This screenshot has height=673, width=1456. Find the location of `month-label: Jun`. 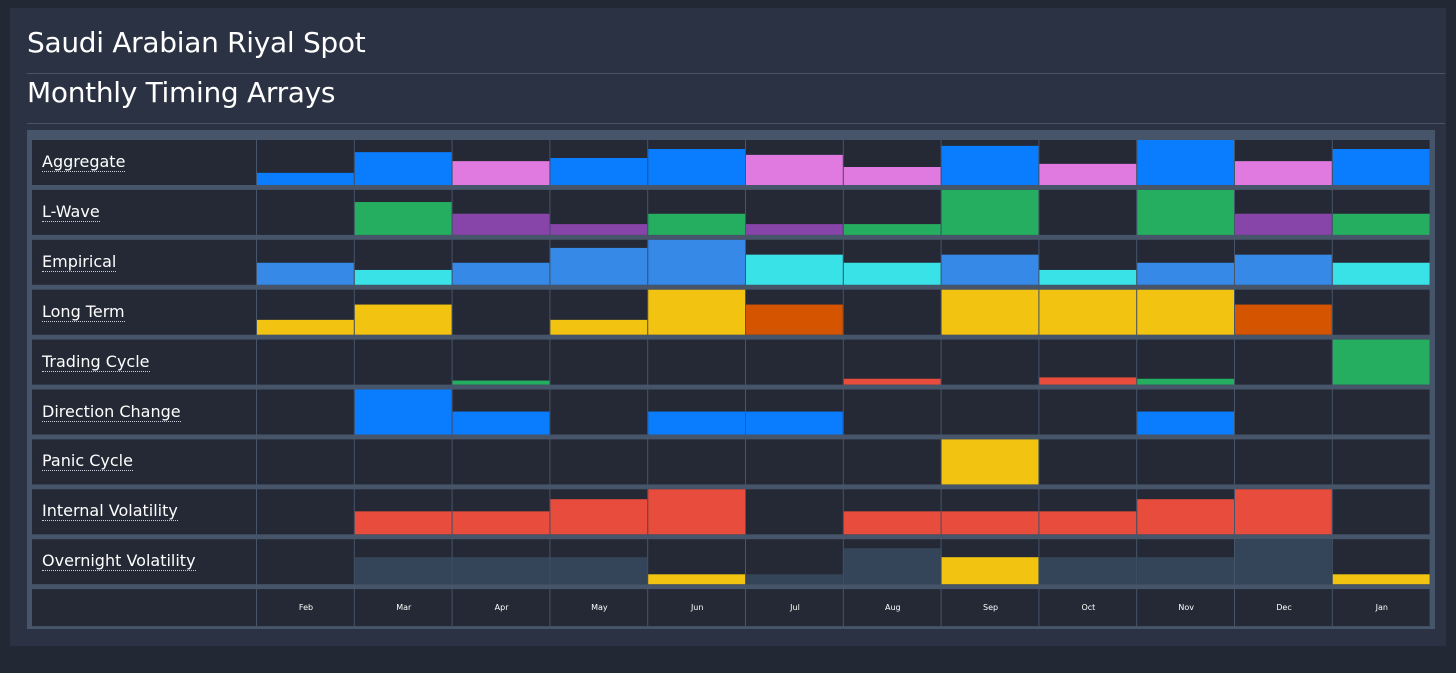

month-label: Jun is located at coordinates (697, 608).